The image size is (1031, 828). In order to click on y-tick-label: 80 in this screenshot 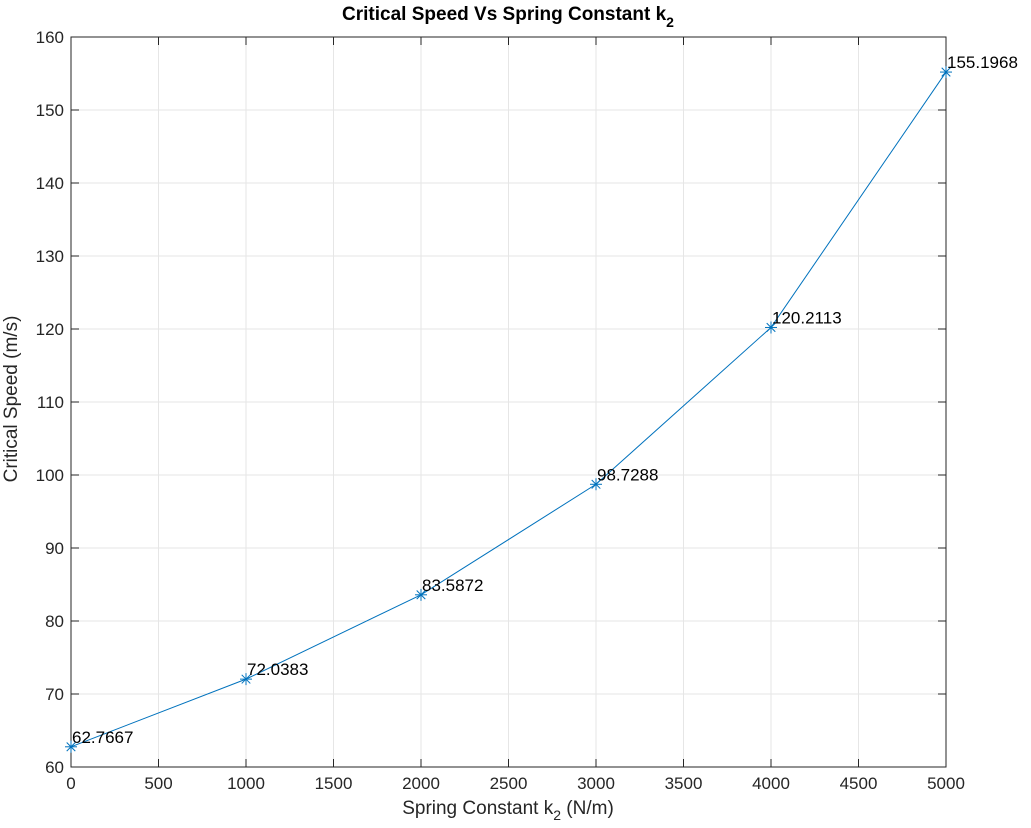, I will do `click(54, 621)`.